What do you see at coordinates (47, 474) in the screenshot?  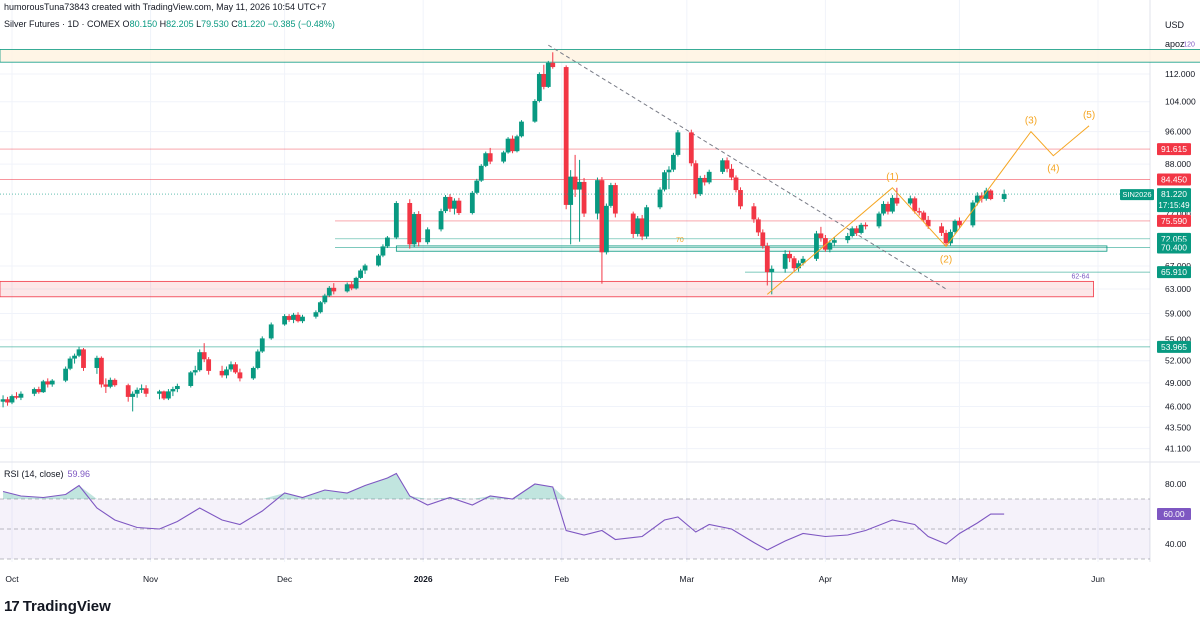 I see `rsi-legend: RSI (14, close) 59.96` at bounding box center [47, 474].